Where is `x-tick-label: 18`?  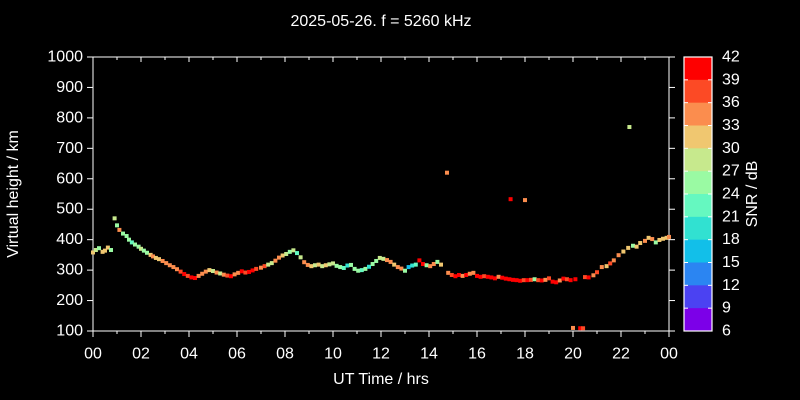 x-tick-label: 18 is located at coordinates (525, 354).